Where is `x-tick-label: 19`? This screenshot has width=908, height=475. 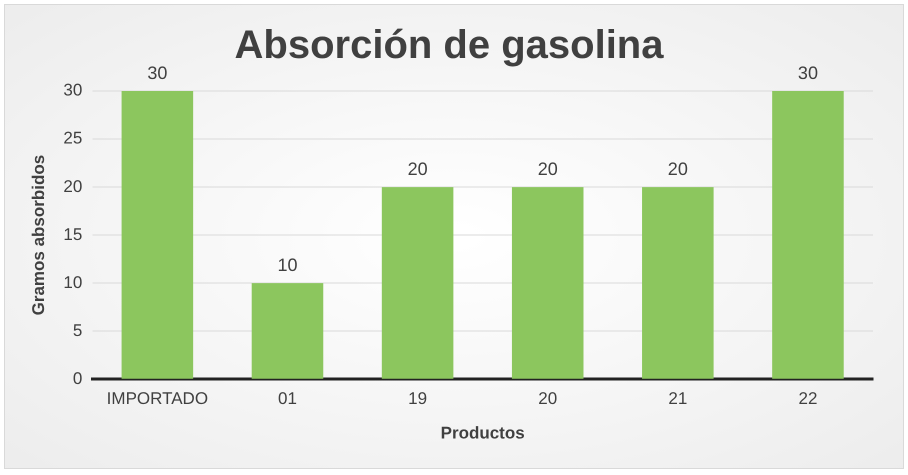
x-tick-label: 19 is located at coordinates (418, 398).